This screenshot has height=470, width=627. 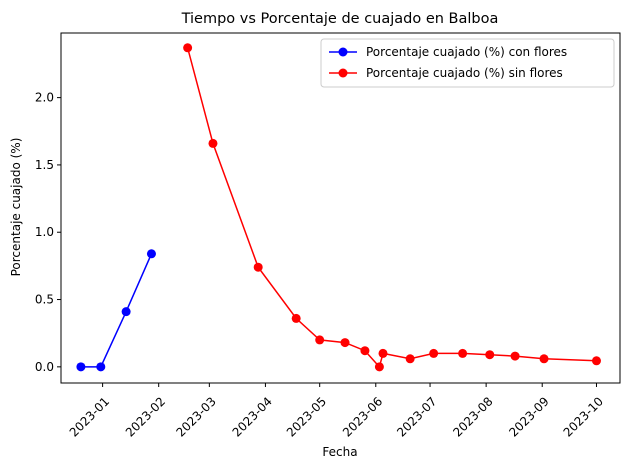 What do you see at coordinates (306, 416) in the screenshot?
I see `x-tick-label: 2023-05` at bounding box center [306, 416].